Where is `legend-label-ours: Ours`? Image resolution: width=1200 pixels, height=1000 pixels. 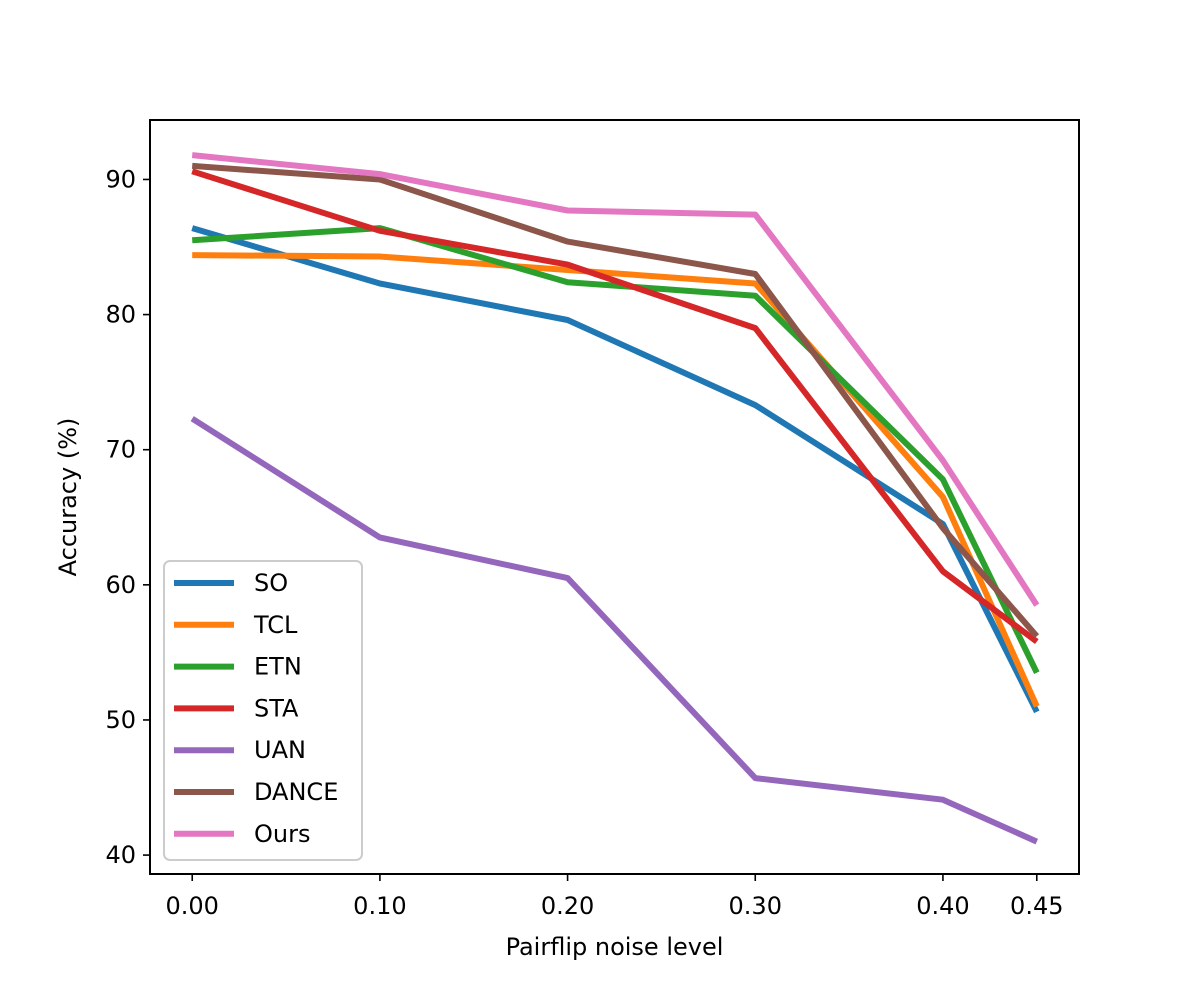
legend-label-ours: Ours is located at coordinates (282, 834).